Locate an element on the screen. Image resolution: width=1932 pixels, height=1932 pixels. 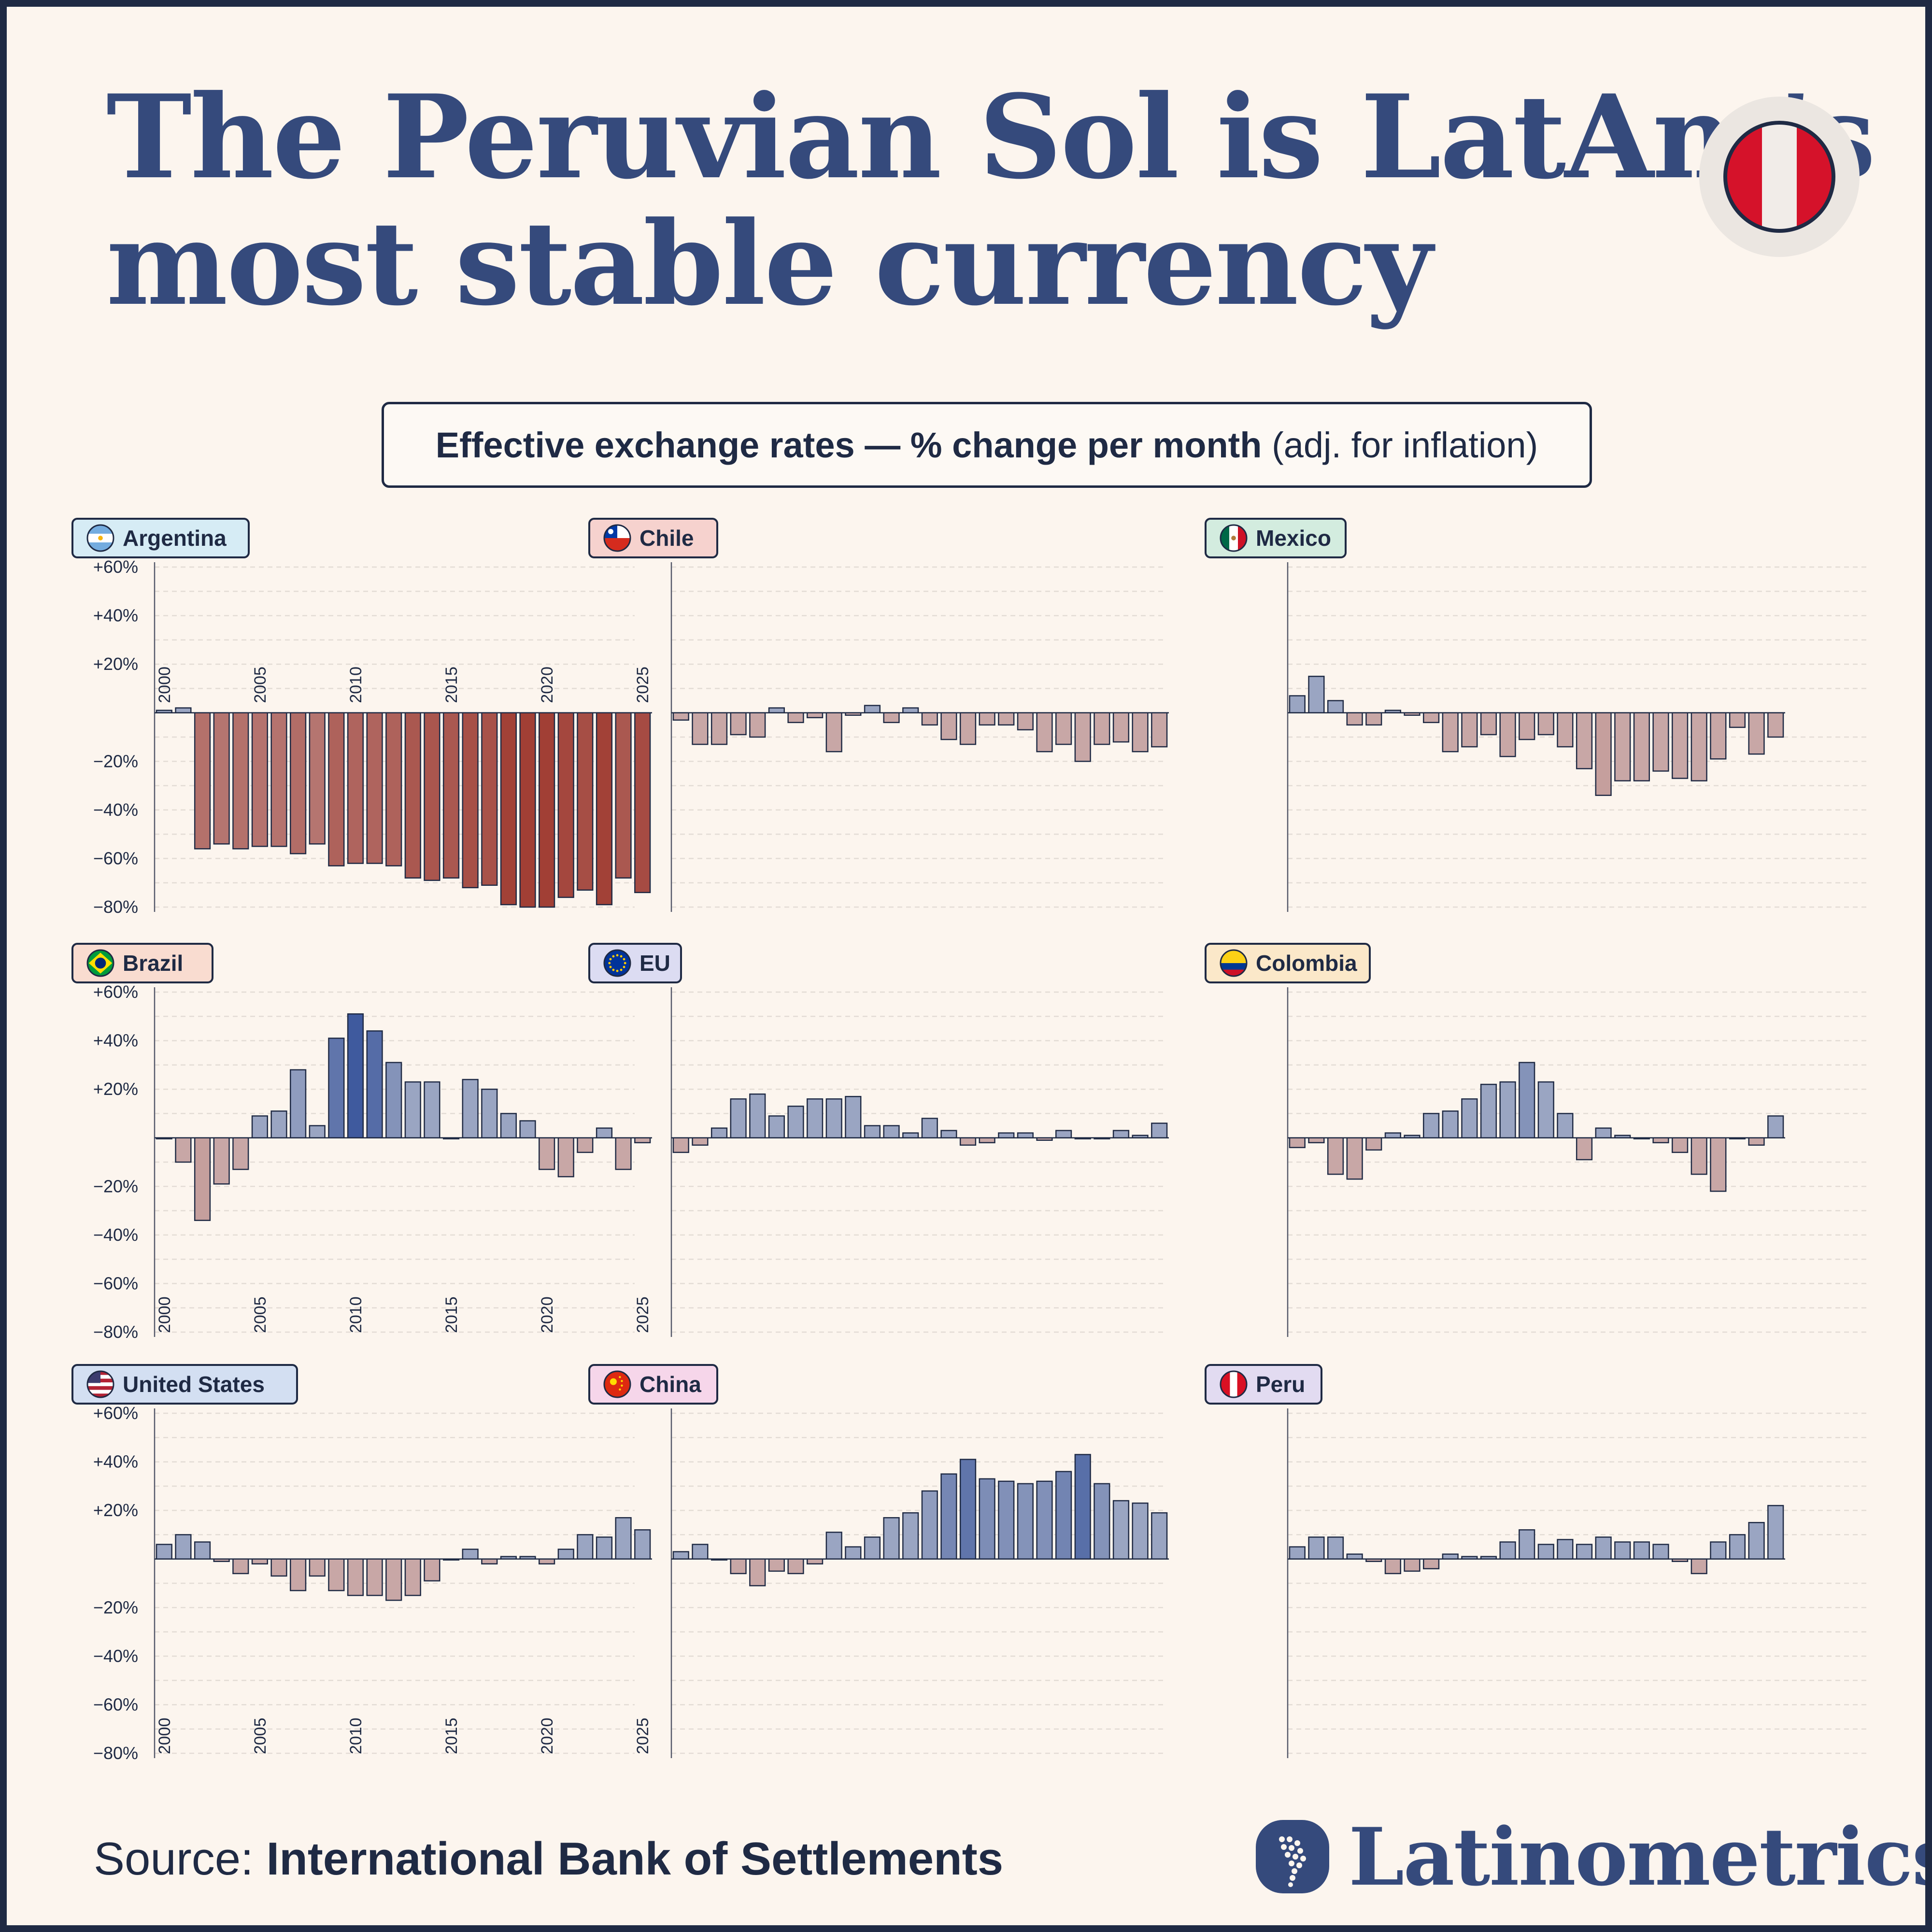
subtitle-normal: (adj. for inflation) is located at coordinates (1405, 445).